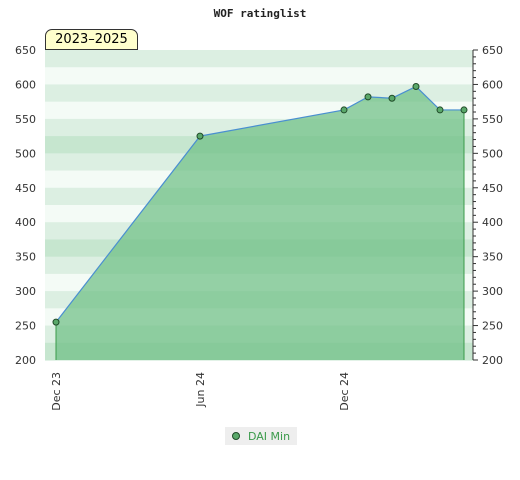 Image resolution: width=520 pixels, height=480 pixels. I want to click on legend-marker, so click(236, 436).